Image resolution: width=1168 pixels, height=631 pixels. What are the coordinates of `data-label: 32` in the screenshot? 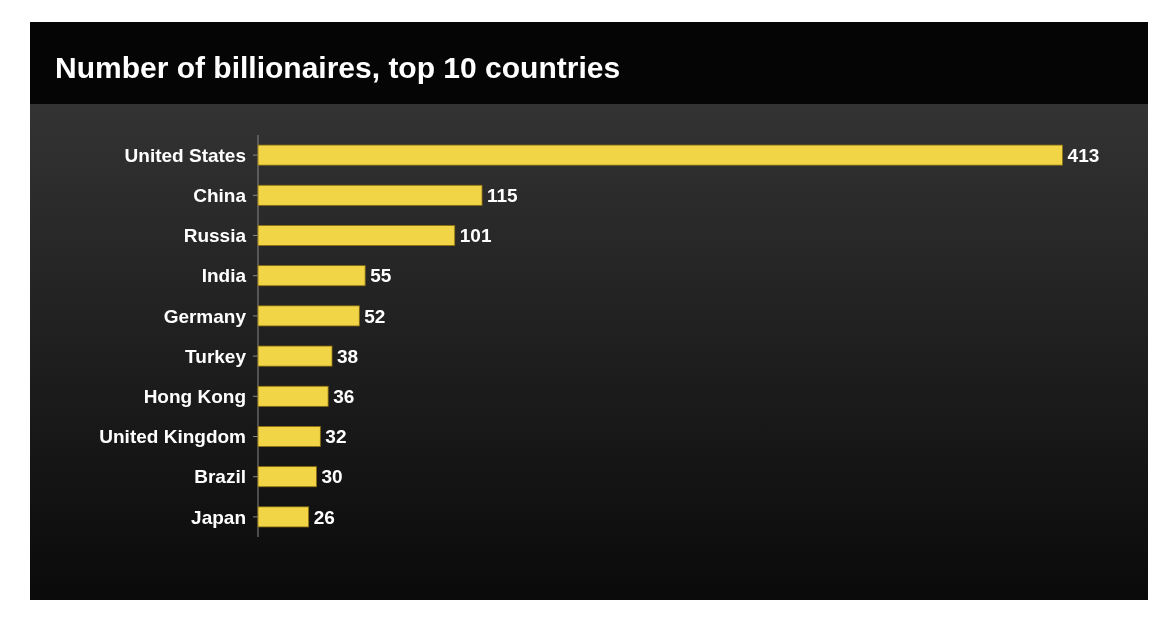 It's located at (336, 437).